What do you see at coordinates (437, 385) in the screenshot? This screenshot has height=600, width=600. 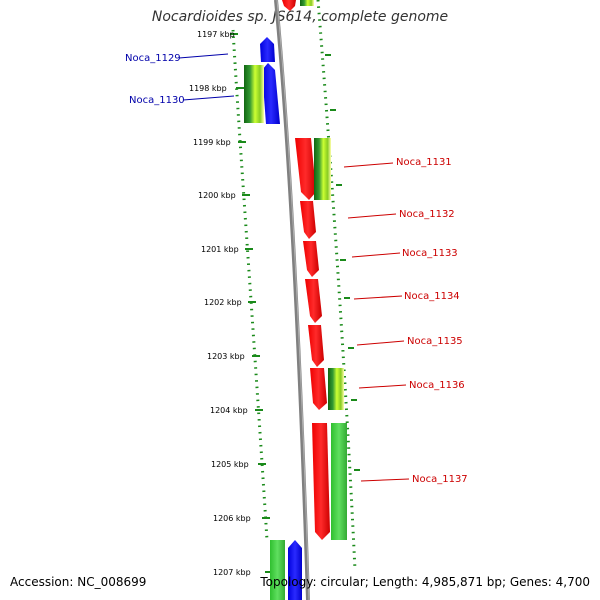 I see `gene-label: Noca_1136` at bounding box center [437, 385].